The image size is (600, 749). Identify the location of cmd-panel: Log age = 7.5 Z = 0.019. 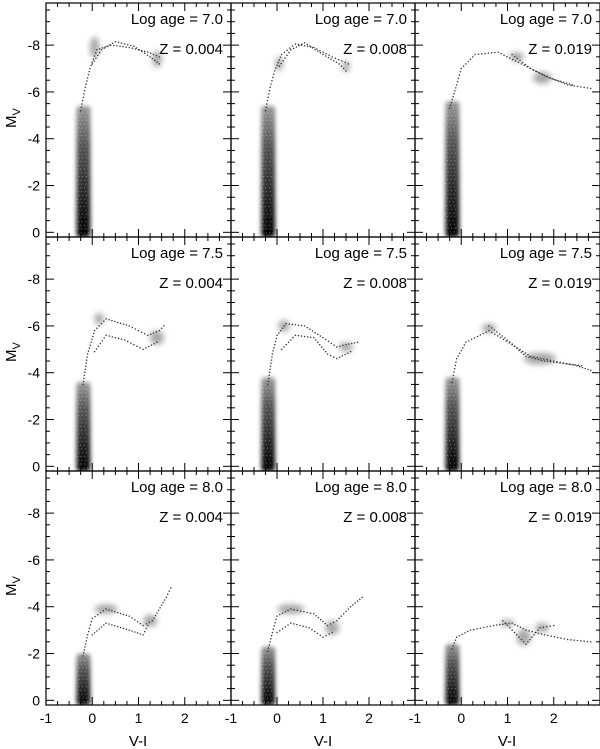
(507, 354).